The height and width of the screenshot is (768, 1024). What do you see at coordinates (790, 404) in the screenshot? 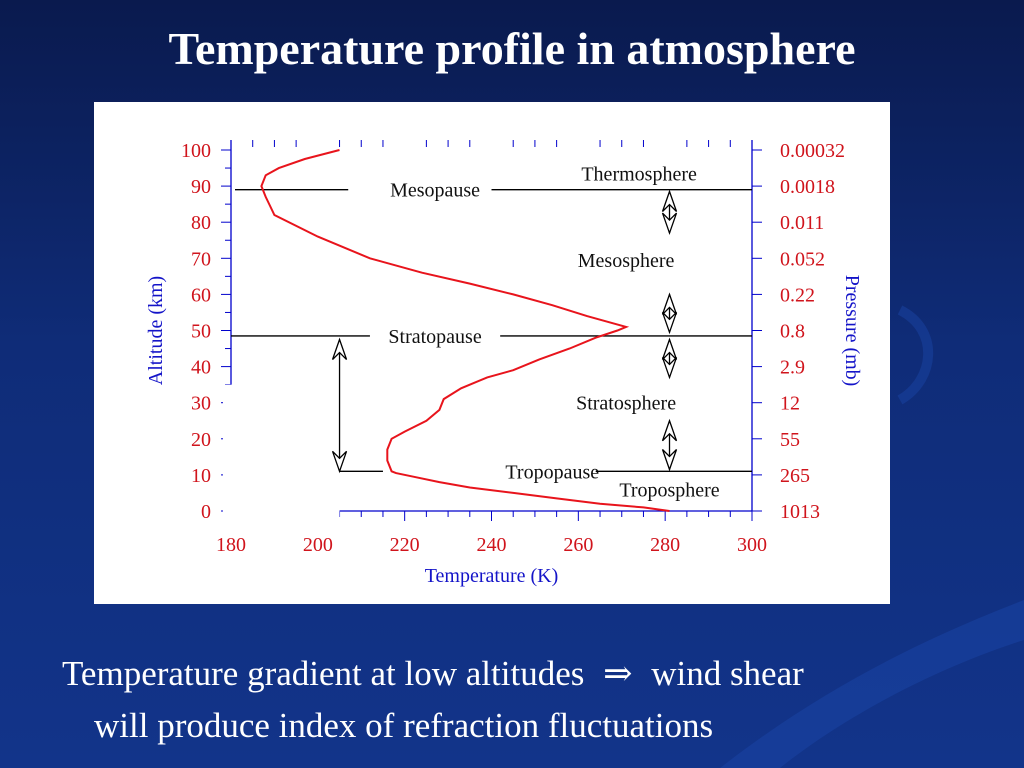
I see `pressure-tick-label: 12` at bounding box center [790, 404].